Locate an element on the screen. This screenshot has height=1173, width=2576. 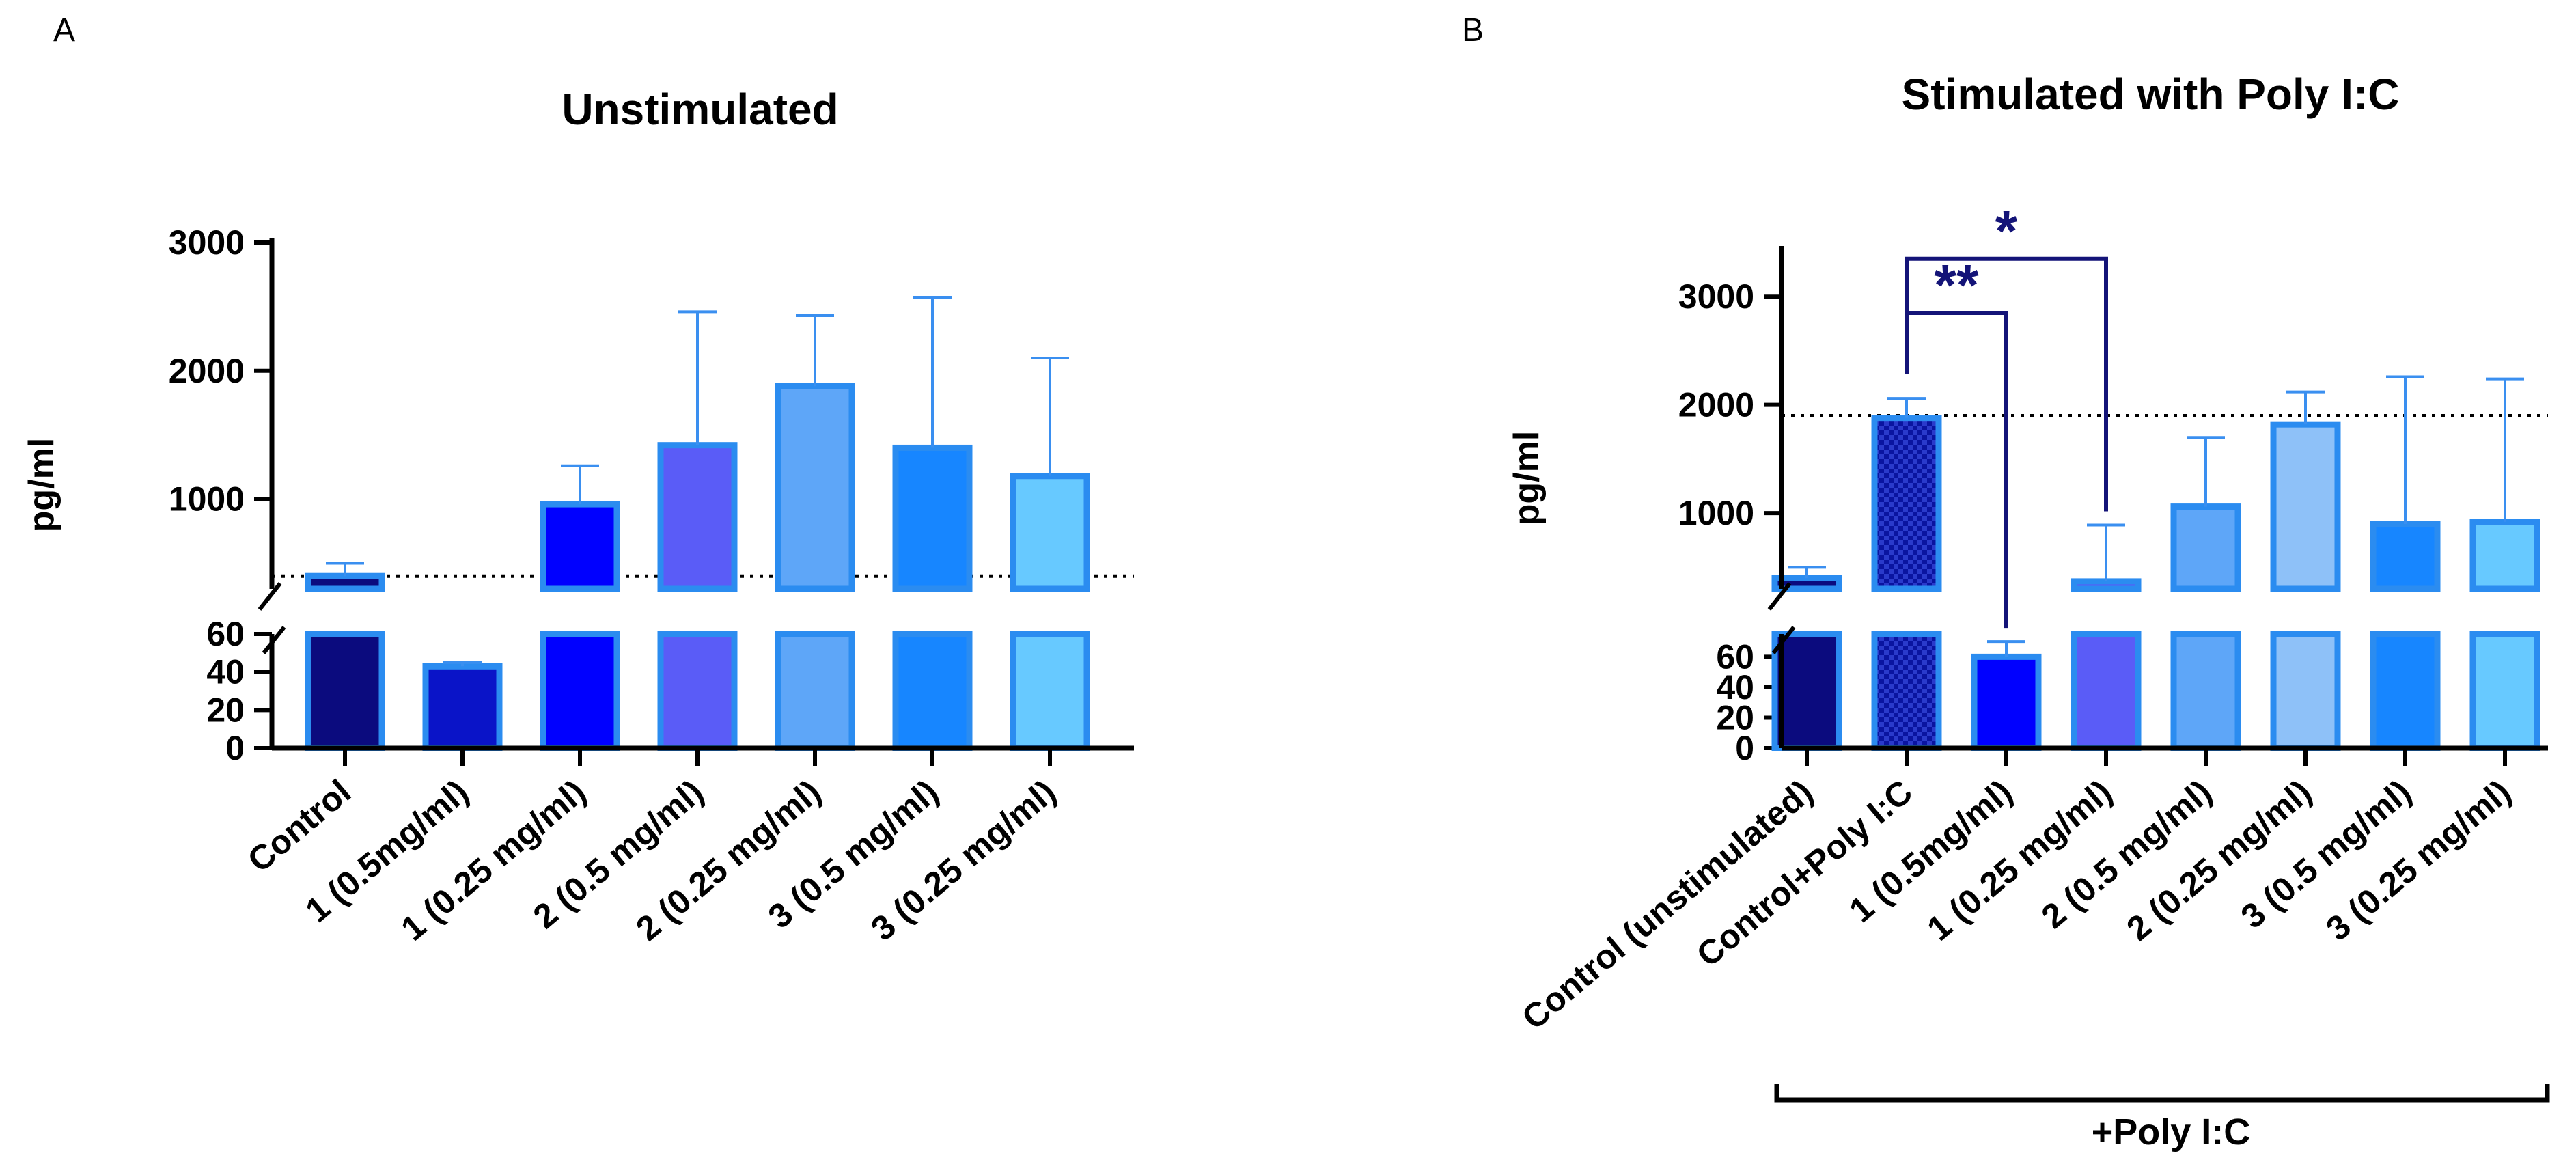
panel-b-significance: *** is located at coordinates (2007, 414).